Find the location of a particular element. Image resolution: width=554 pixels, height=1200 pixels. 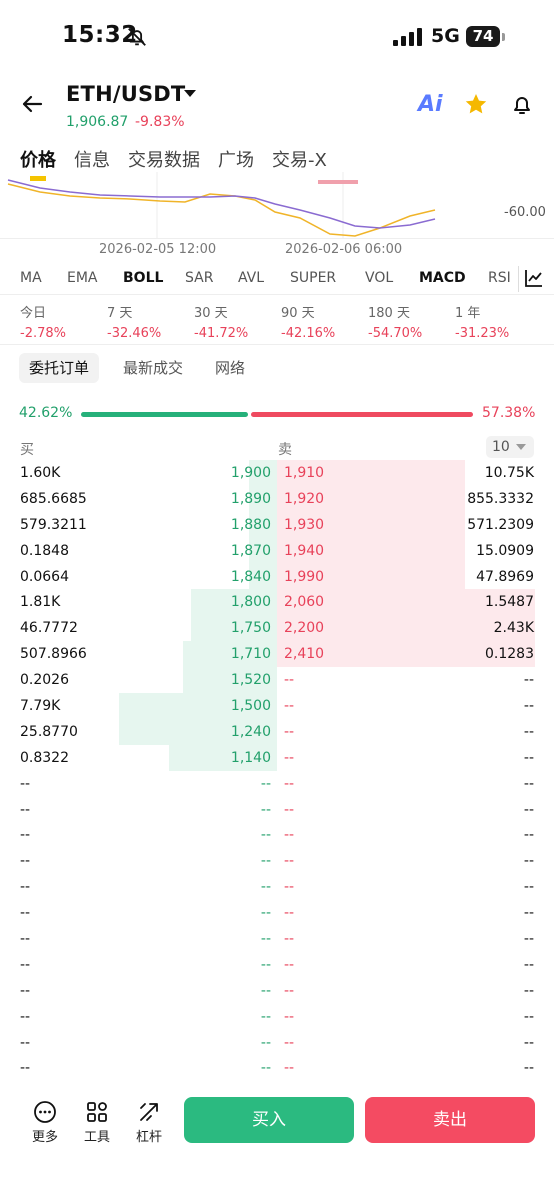

back-arrow-icon is located at coordinates (32, 104).